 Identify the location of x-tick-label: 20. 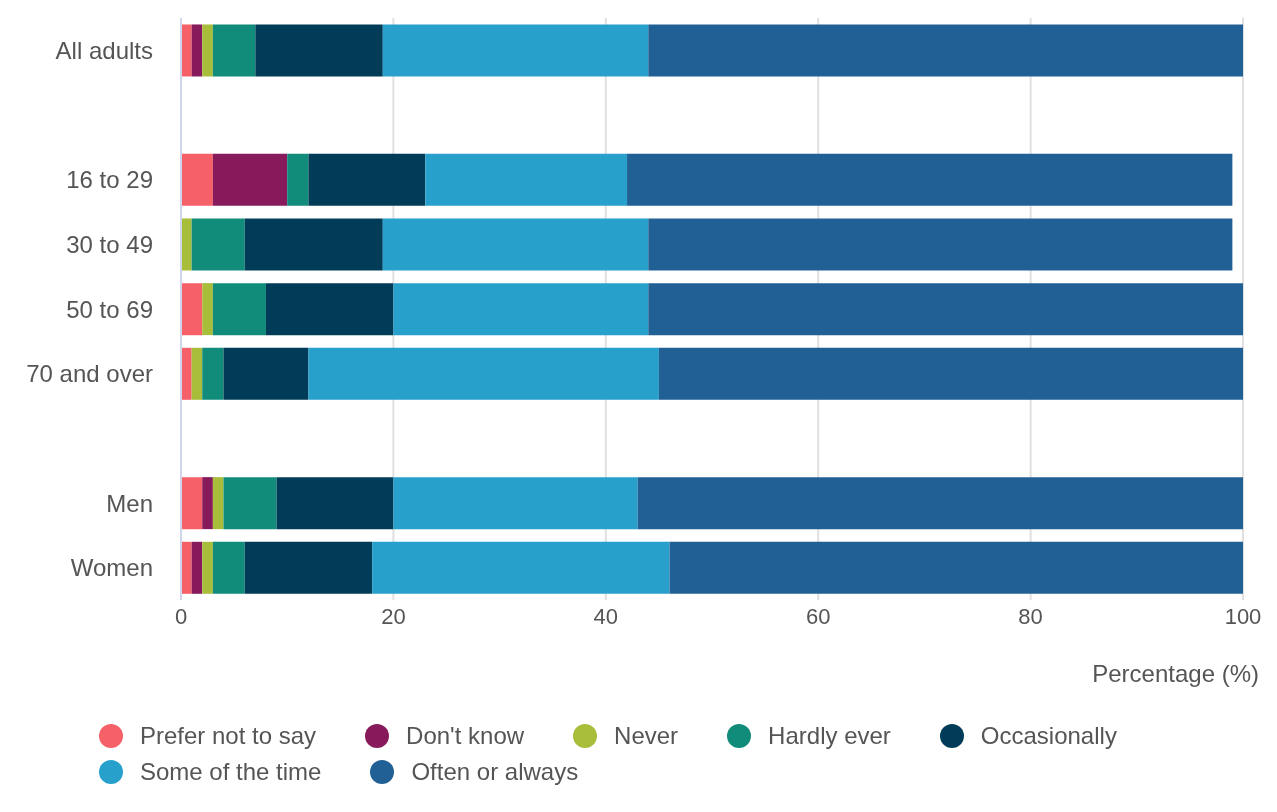
(393, 616).